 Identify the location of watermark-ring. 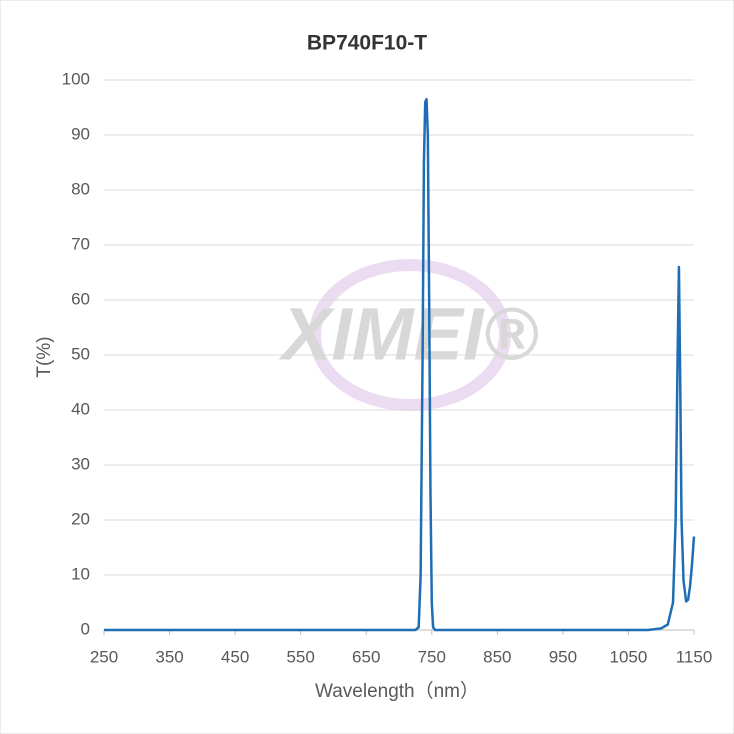
(410, 335).